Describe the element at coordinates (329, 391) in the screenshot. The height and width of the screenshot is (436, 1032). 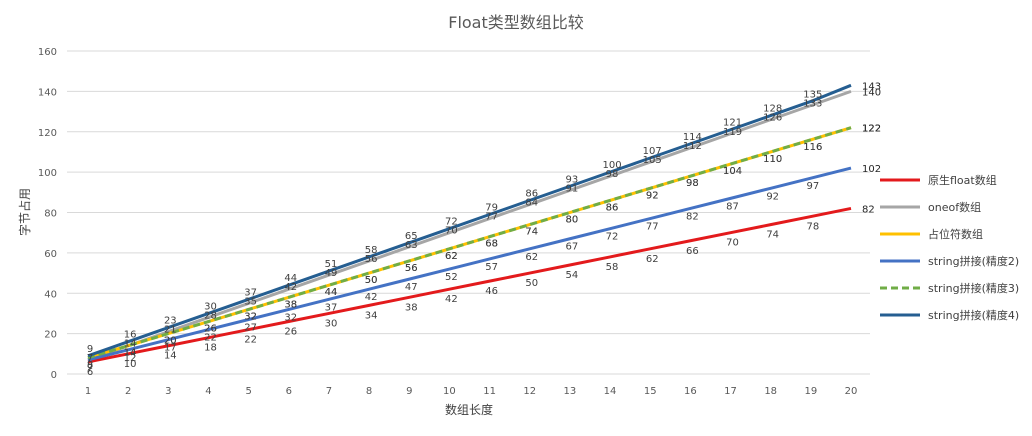
I see `x-tick-label: 7` at that location.